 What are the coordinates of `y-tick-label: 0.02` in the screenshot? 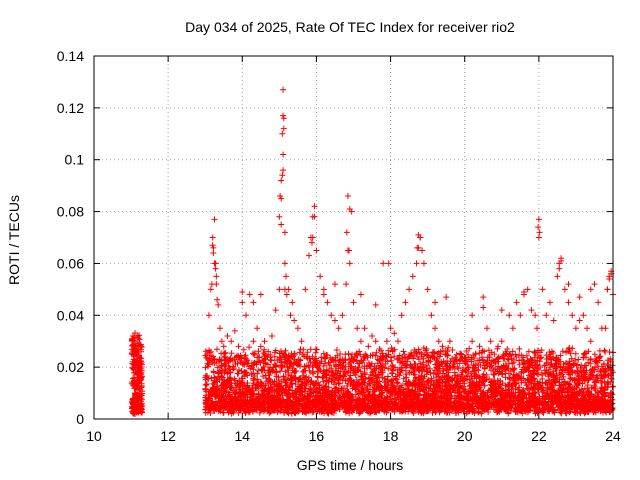 It's located at (70, 367).